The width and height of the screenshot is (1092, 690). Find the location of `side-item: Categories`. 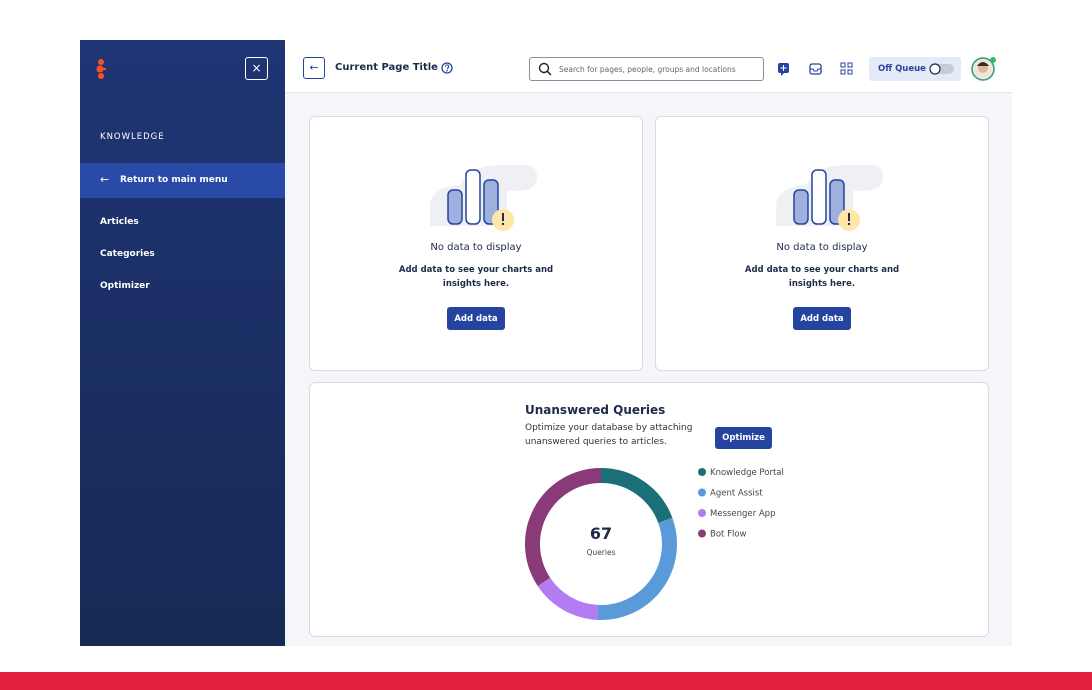

side-item: Categories is located at coordinates (127, 254).